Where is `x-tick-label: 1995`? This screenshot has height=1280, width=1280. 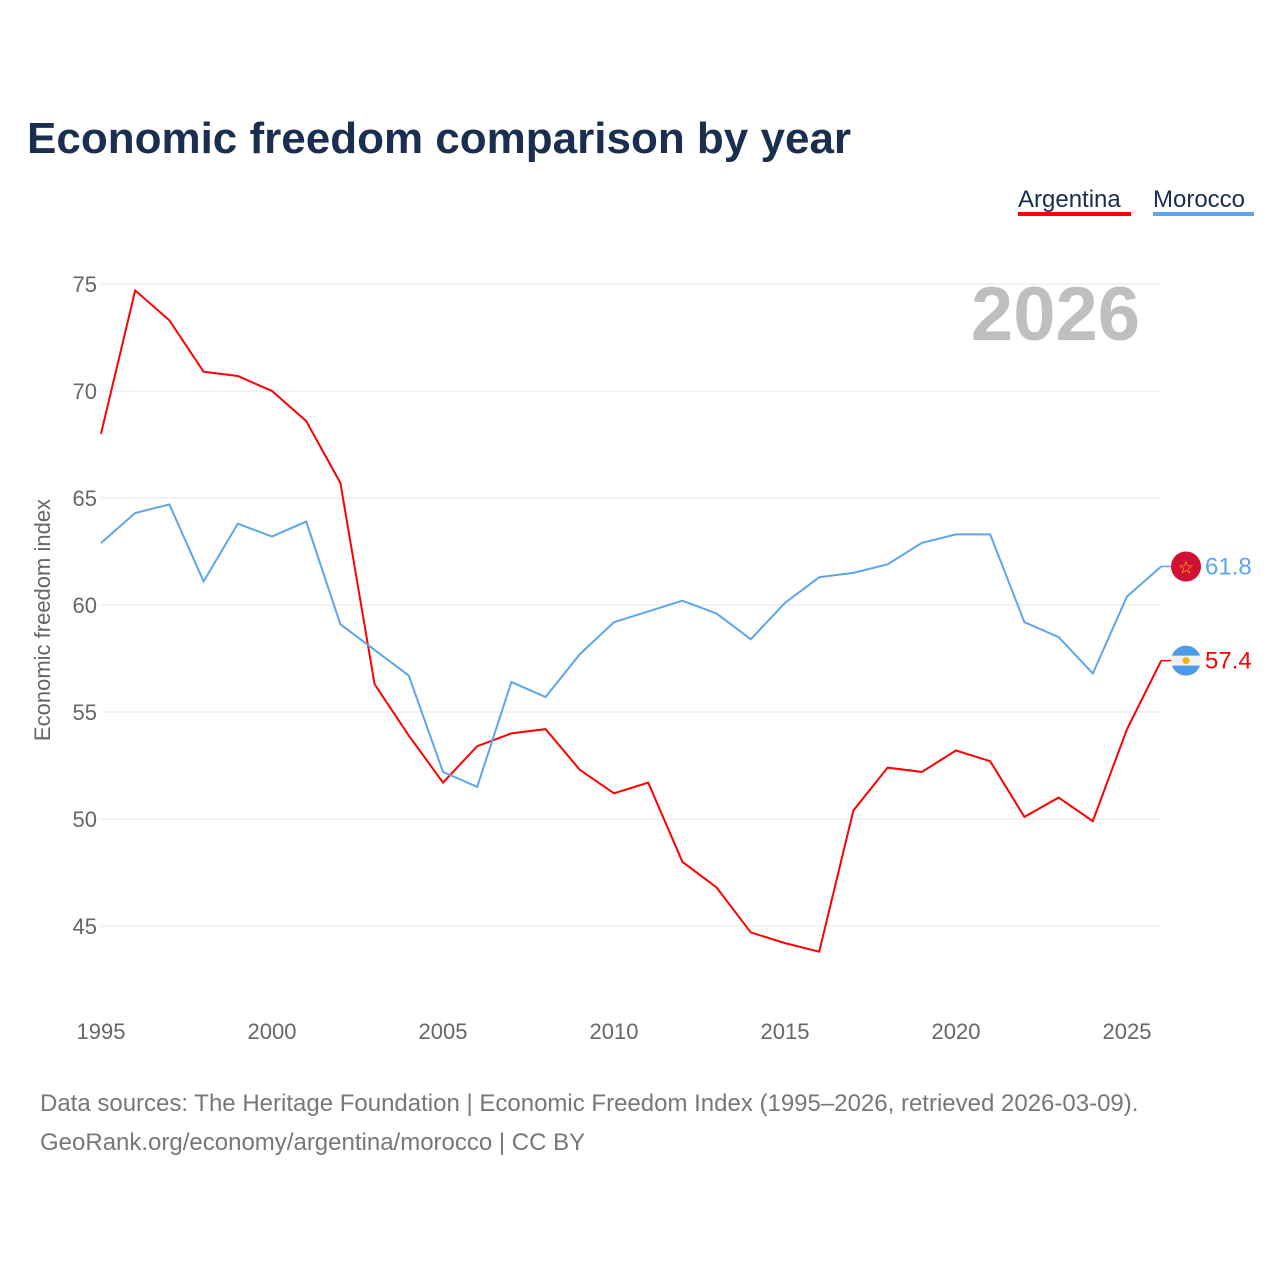
x-tick-label: 1995 is located at coordinates (101, 1031).